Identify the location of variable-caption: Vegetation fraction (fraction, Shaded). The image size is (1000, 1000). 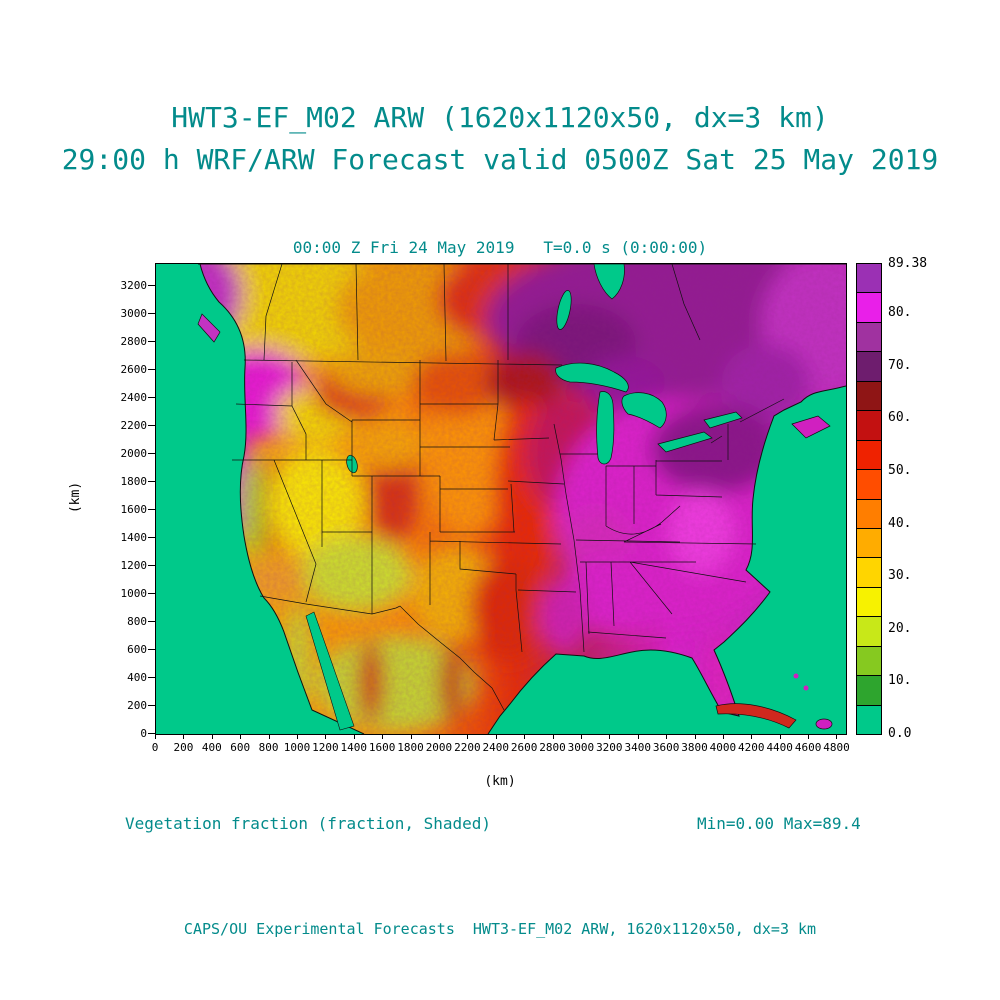
(308, 823).